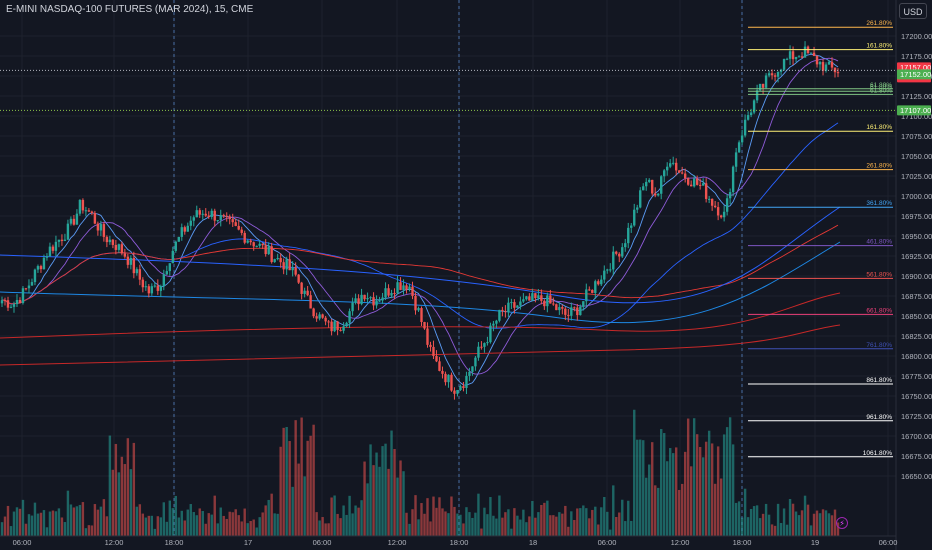  Describe the element at coordinates (916, 356) in the screenshot. I see `price-tick-label: 16800.00` at that location.